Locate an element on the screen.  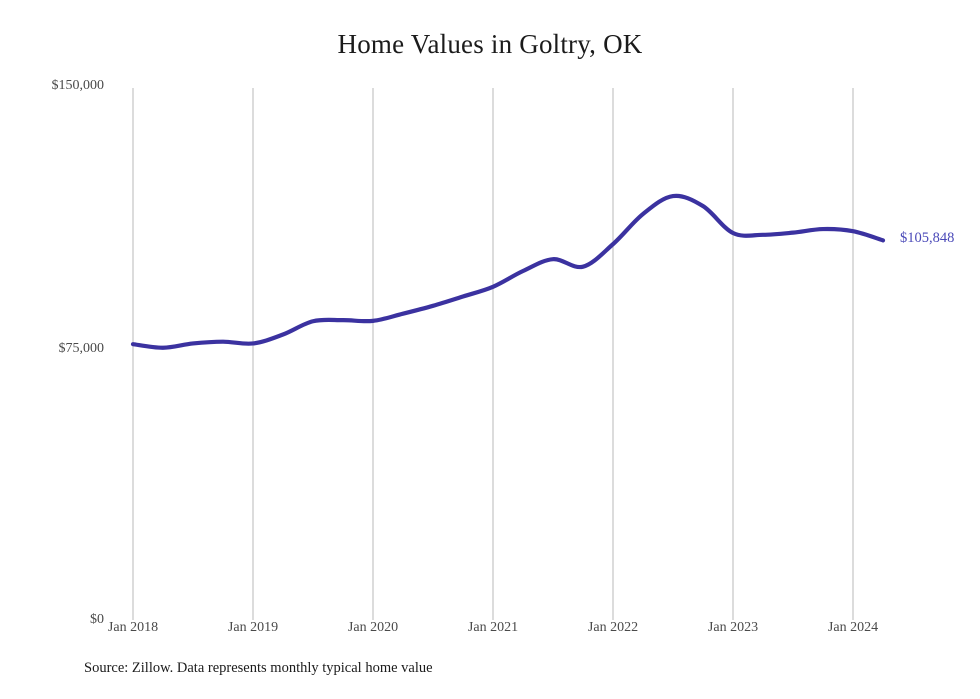
x-axis-tick-jan-2020: Jan 2020 is located at coordinates (373, 627).